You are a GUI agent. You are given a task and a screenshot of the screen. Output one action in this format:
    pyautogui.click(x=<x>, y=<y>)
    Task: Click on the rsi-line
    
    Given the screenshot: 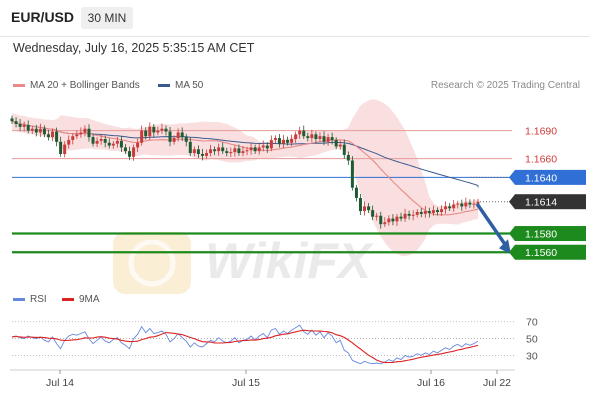 What is the action you would take?
    pyautogui.click(x=245, y=344)
    